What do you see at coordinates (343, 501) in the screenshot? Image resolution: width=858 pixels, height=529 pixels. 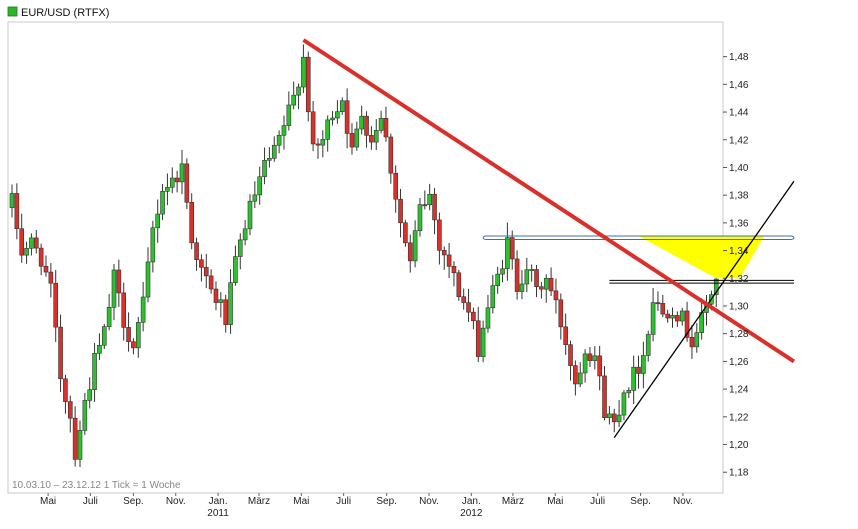 I see `x-tick-label: Juli` at bounding box center [343, 501].